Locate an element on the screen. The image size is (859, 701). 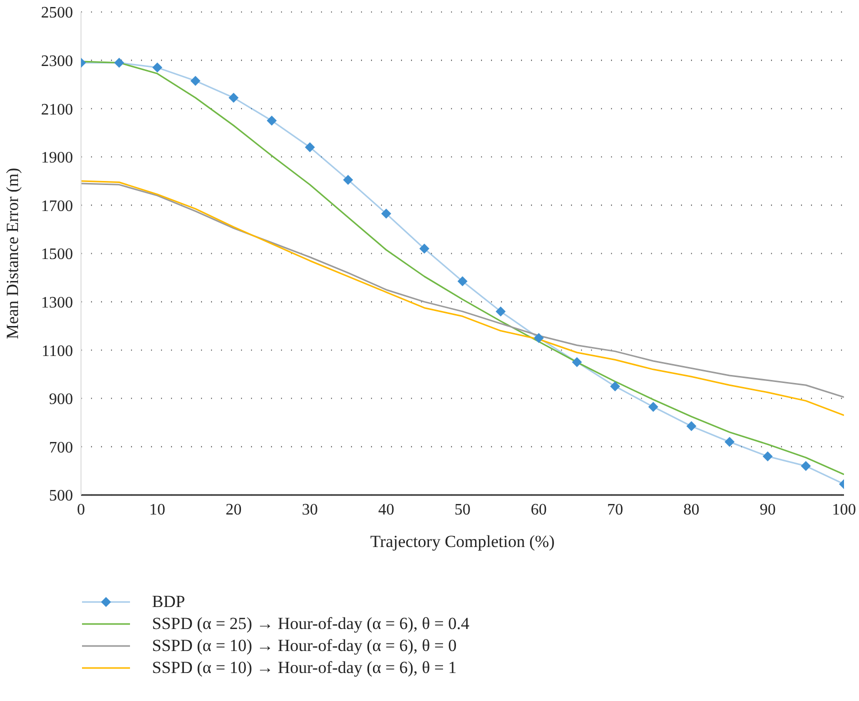
y-axis-title: Mean Distance Error (m) is located at coordinates (12, 254).